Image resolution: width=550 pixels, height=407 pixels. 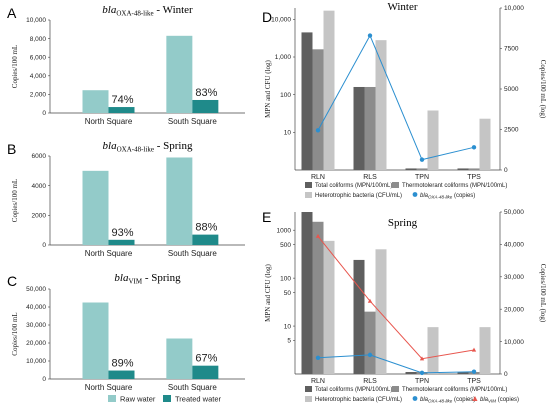 What do you see at coordinates (284, 230) in the screenshot?
I see `y-tick-label: 1000` at bounding box center [284, 230].